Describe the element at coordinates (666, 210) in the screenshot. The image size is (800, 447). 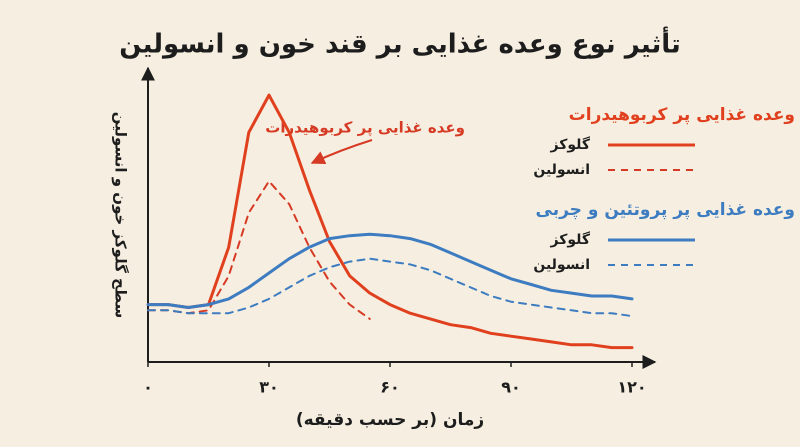
I see `legend-title: وعده غذایی پر پروتئین و چربی` at that location.